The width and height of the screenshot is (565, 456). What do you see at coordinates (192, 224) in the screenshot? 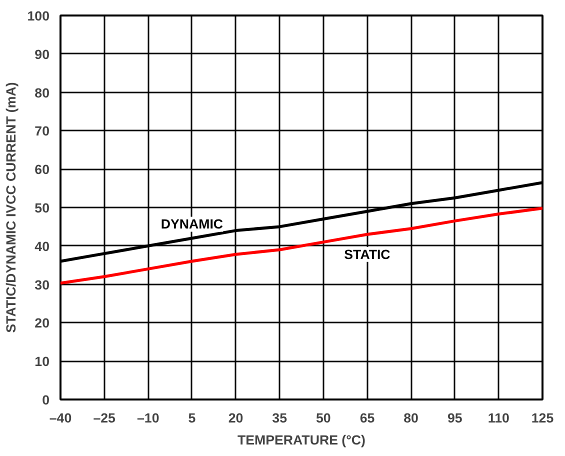
I see `series-label: DYNAMIC` at bounding box center [192, 224].